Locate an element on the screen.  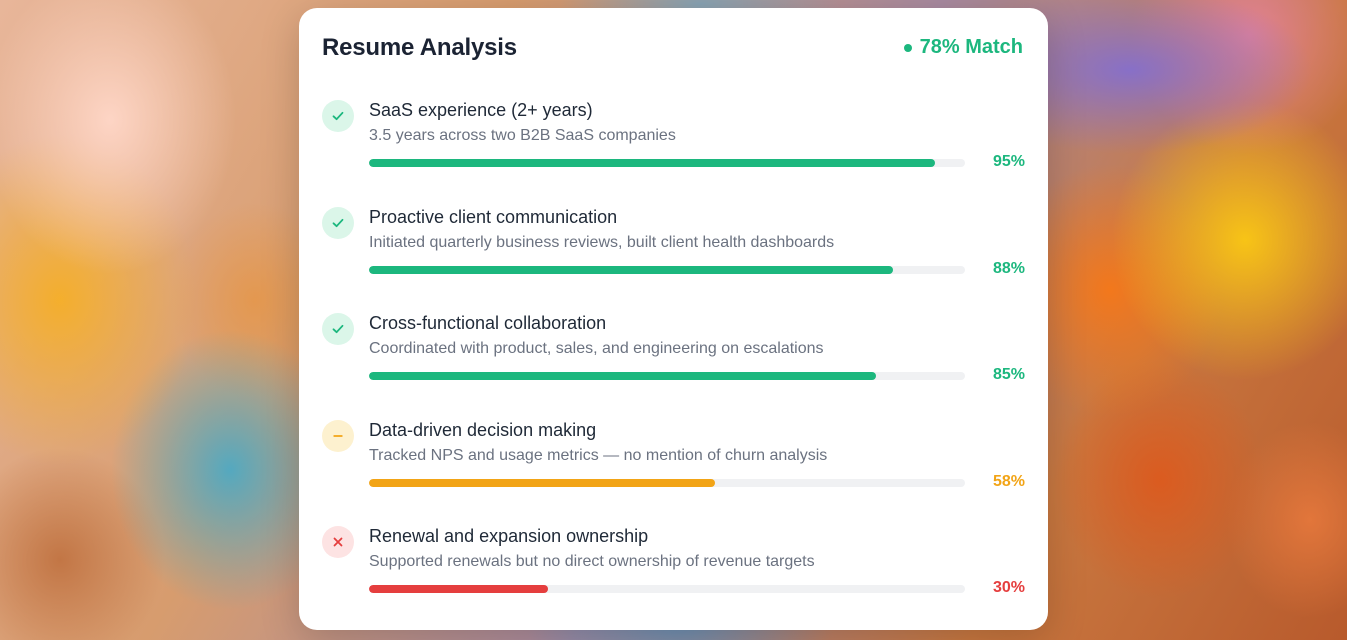
score-percent: 30% is located at coordinates (1008, 587).